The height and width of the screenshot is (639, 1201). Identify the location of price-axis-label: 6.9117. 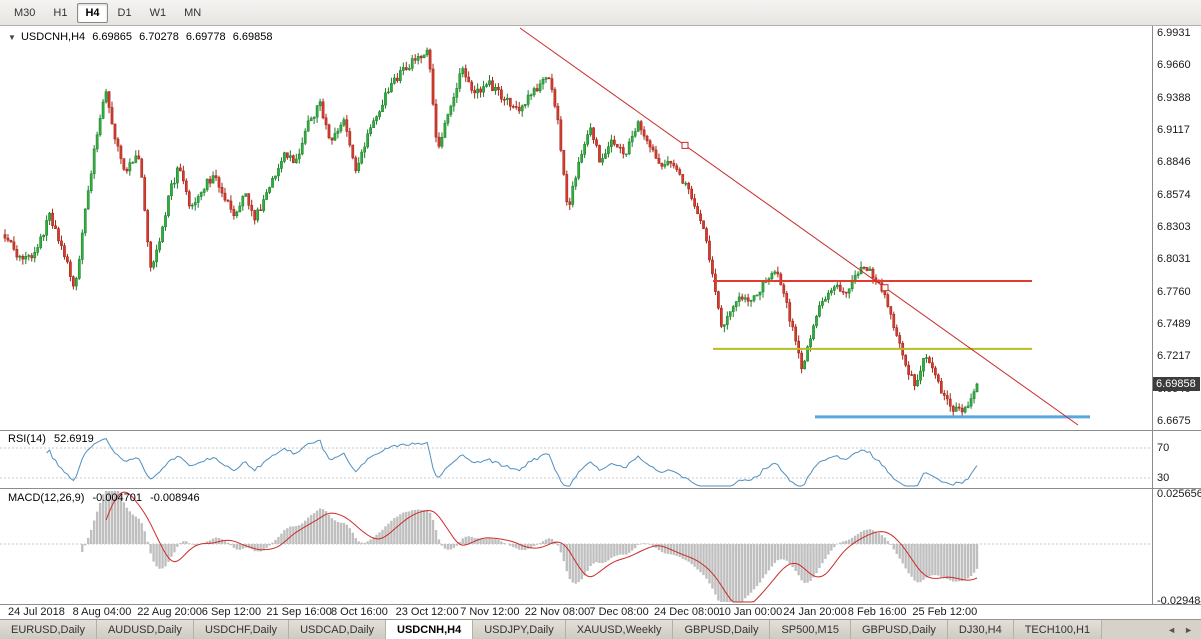
(1173, 130).